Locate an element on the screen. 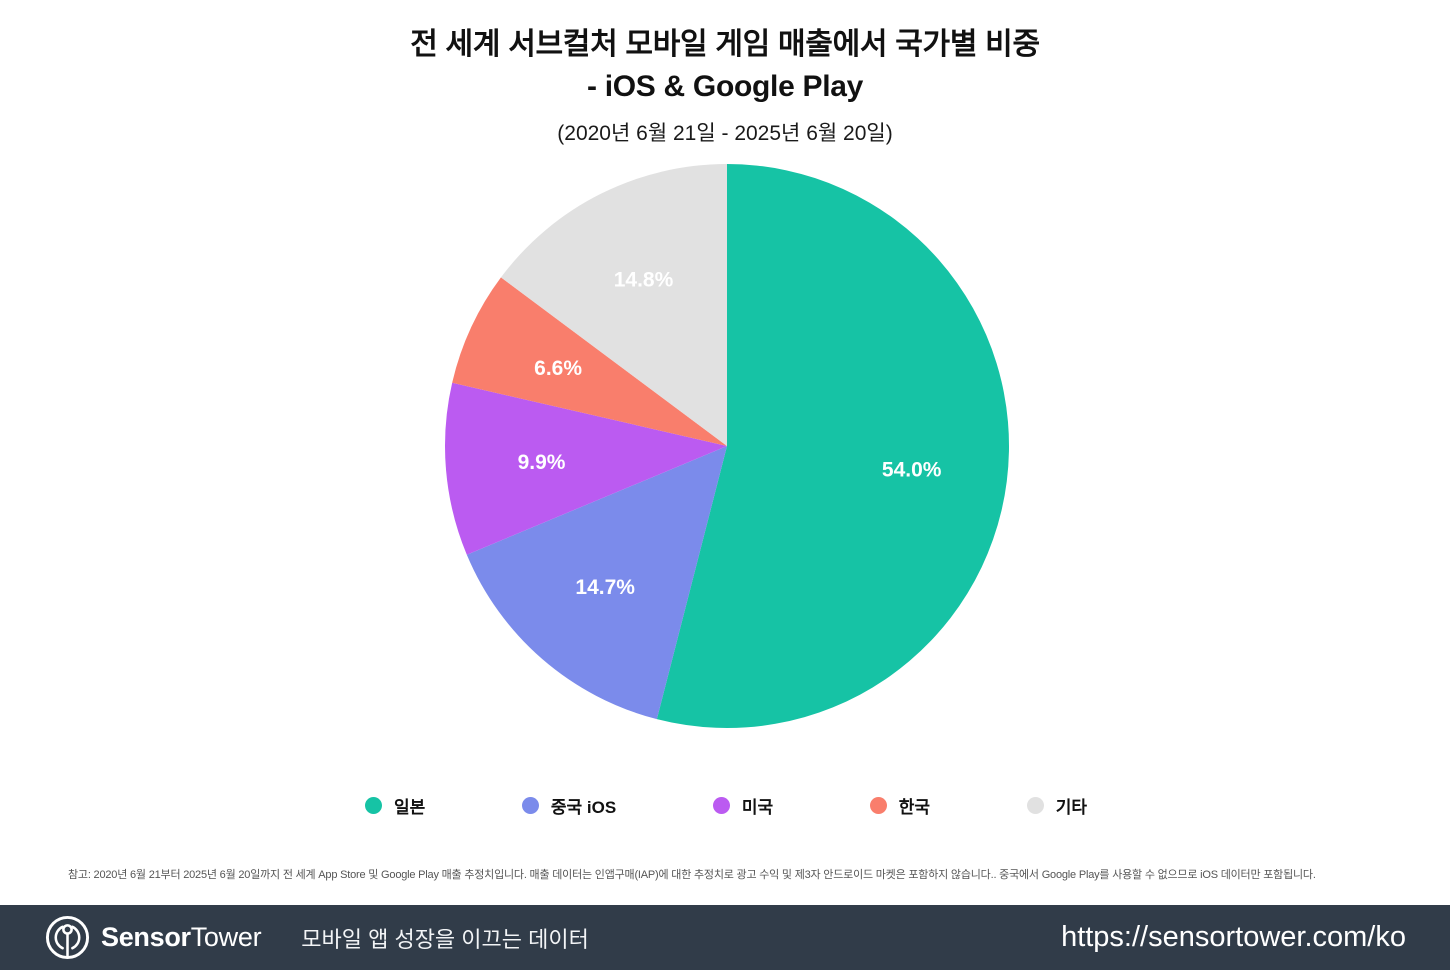  legend-item-일본: 일본 is located at coordinates (395, 805).